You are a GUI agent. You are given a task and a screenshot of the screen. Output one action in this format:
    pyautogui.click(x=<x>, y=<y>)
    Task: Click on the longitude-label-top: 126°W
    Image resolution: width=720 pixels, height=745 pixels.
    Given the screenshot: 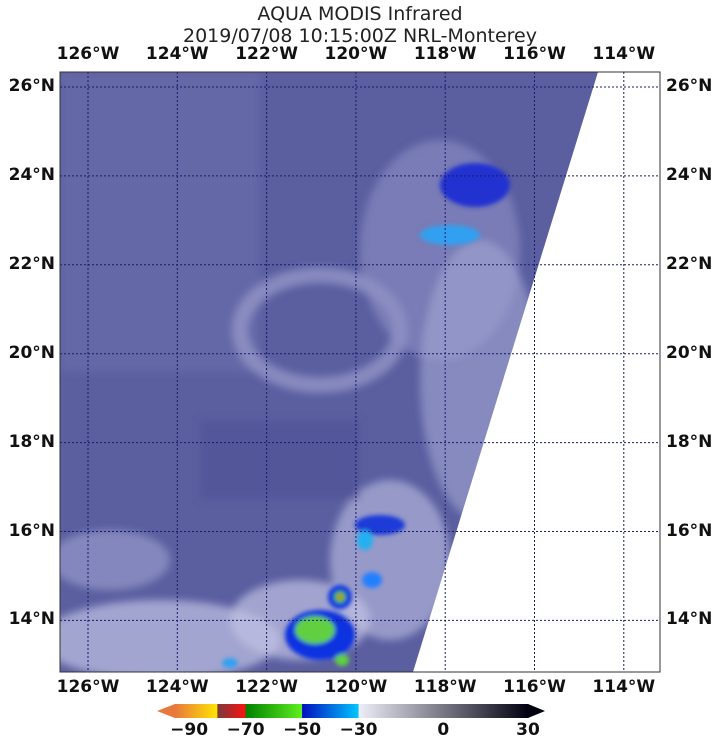 What is the action you would take?
    pyautogui.click(x=88, y=54)
    